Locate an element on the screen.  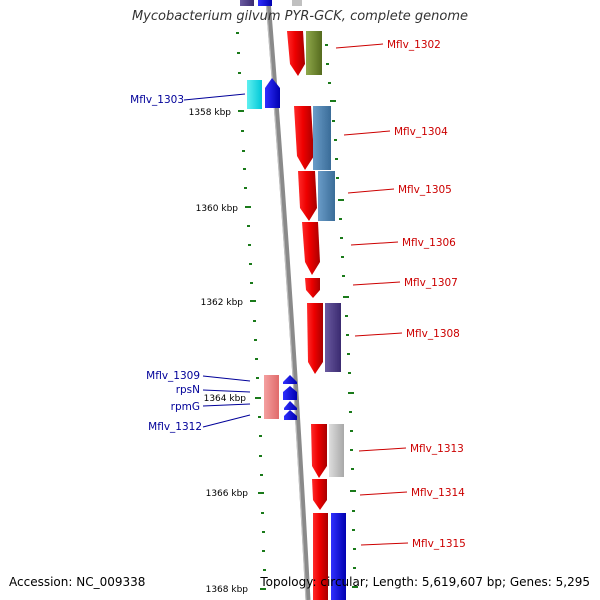
axis-label: 1364 kbp is located at coordinates (225, 399).